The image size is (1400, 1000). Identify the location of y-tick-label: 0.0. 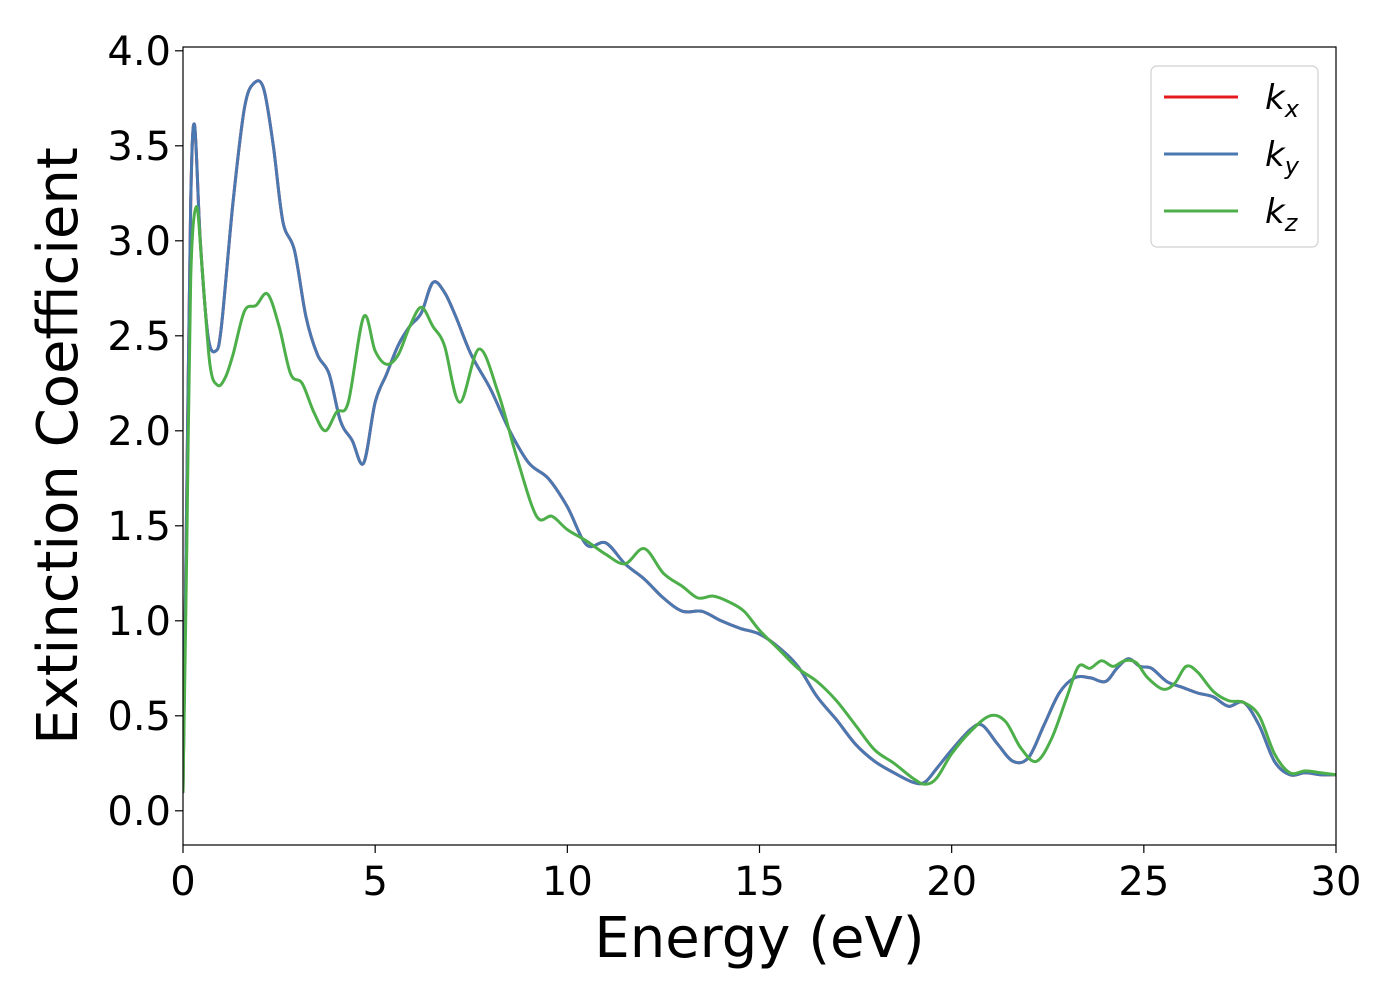
(139, 812).